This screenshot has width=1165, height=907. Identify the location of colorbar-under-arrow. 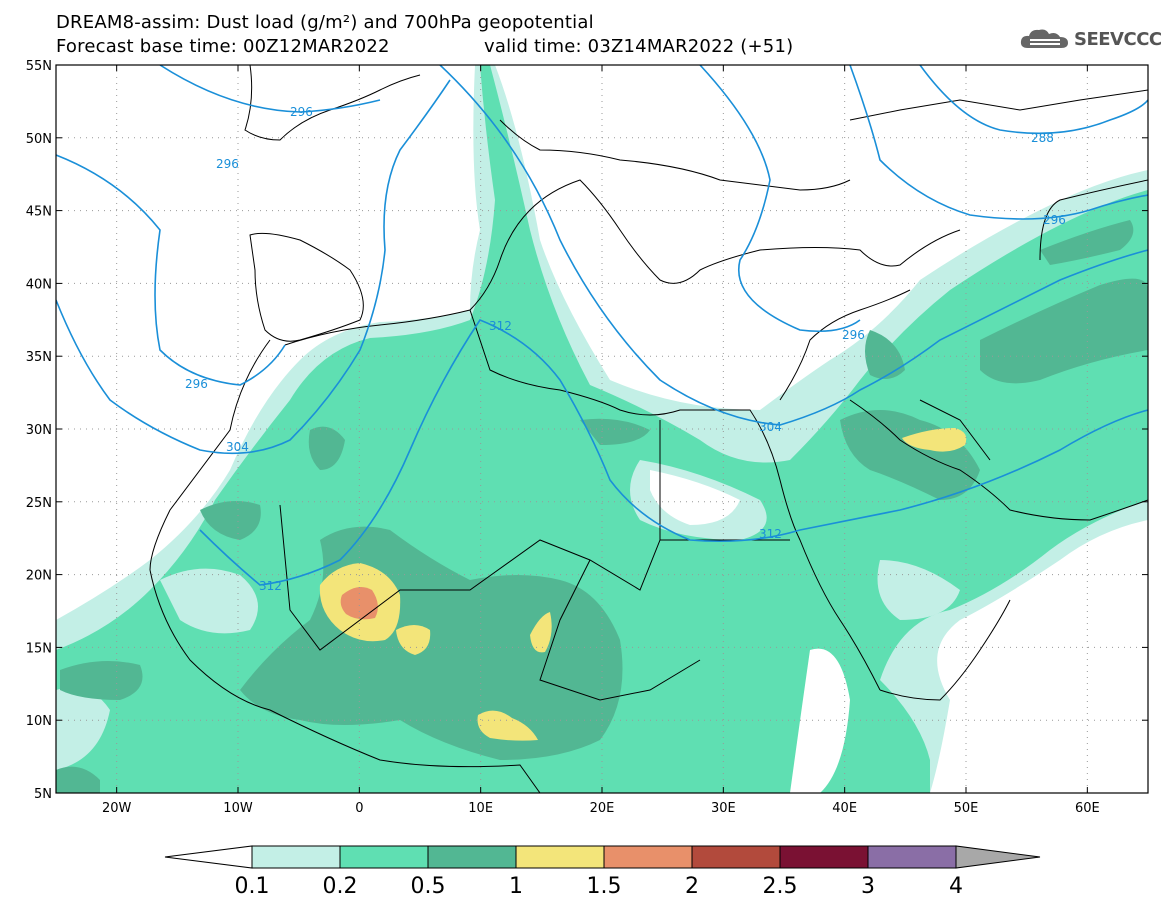
(208, 857).